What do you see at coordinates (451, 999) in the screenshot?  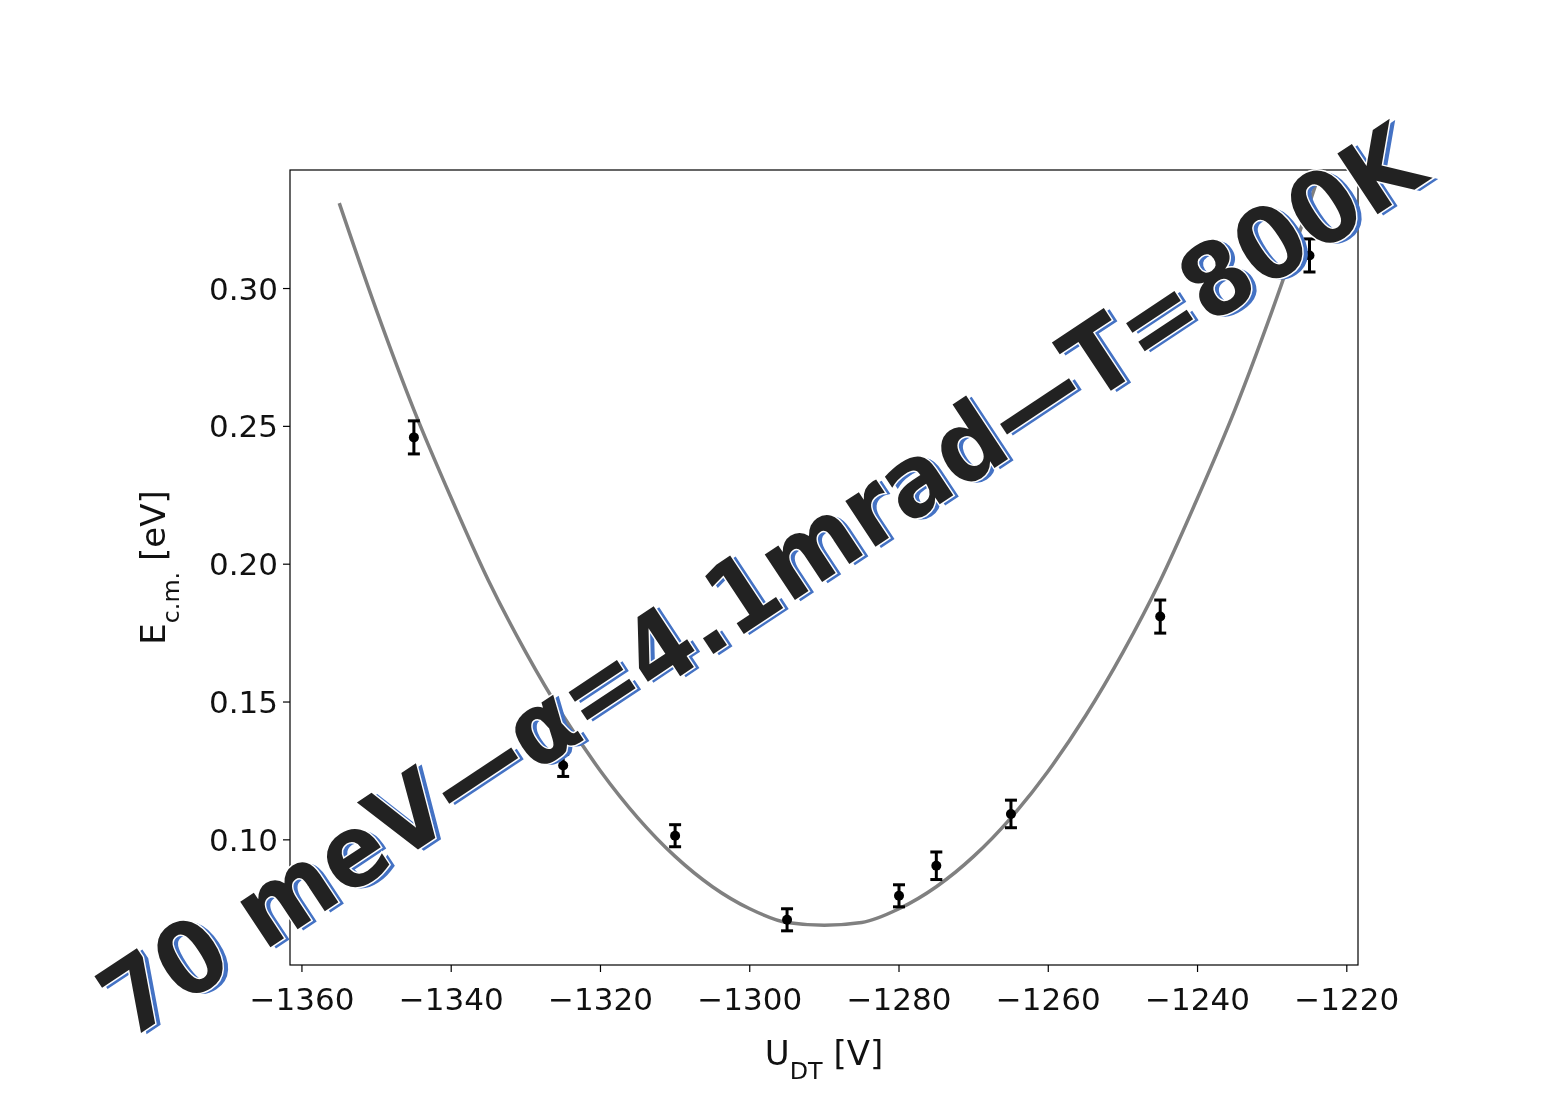 I see `x-tick-label: −1340` at bounding box center [451, 999].